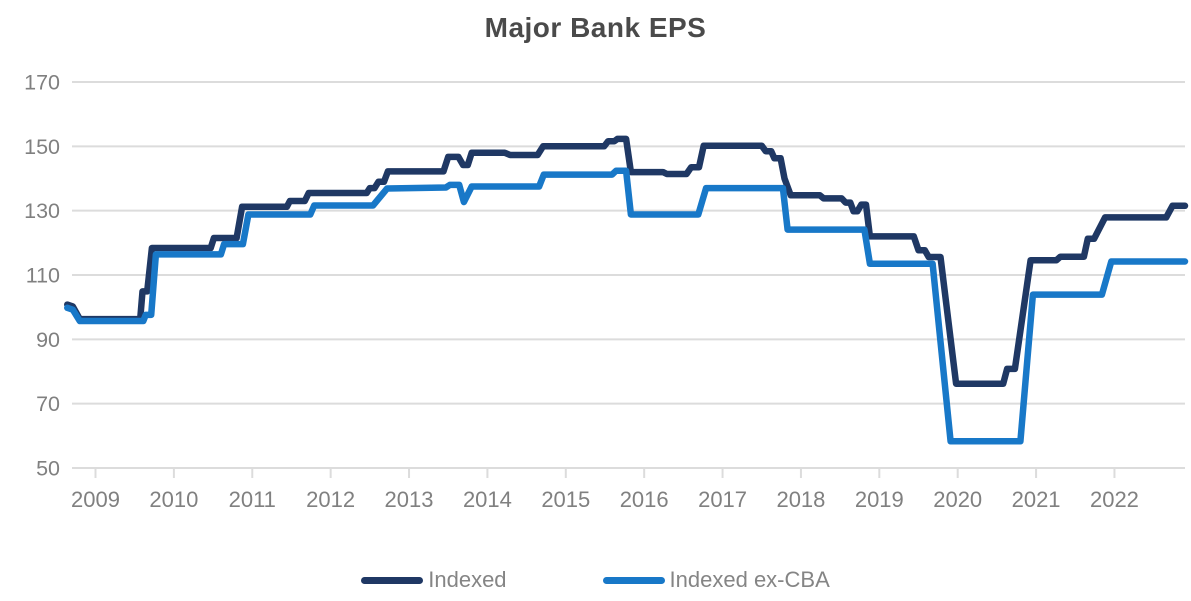  What do you see at coordinates (800, 499) in the screenshot?
I see `x-tick-label: 2018` at bounding box center [800, 499].